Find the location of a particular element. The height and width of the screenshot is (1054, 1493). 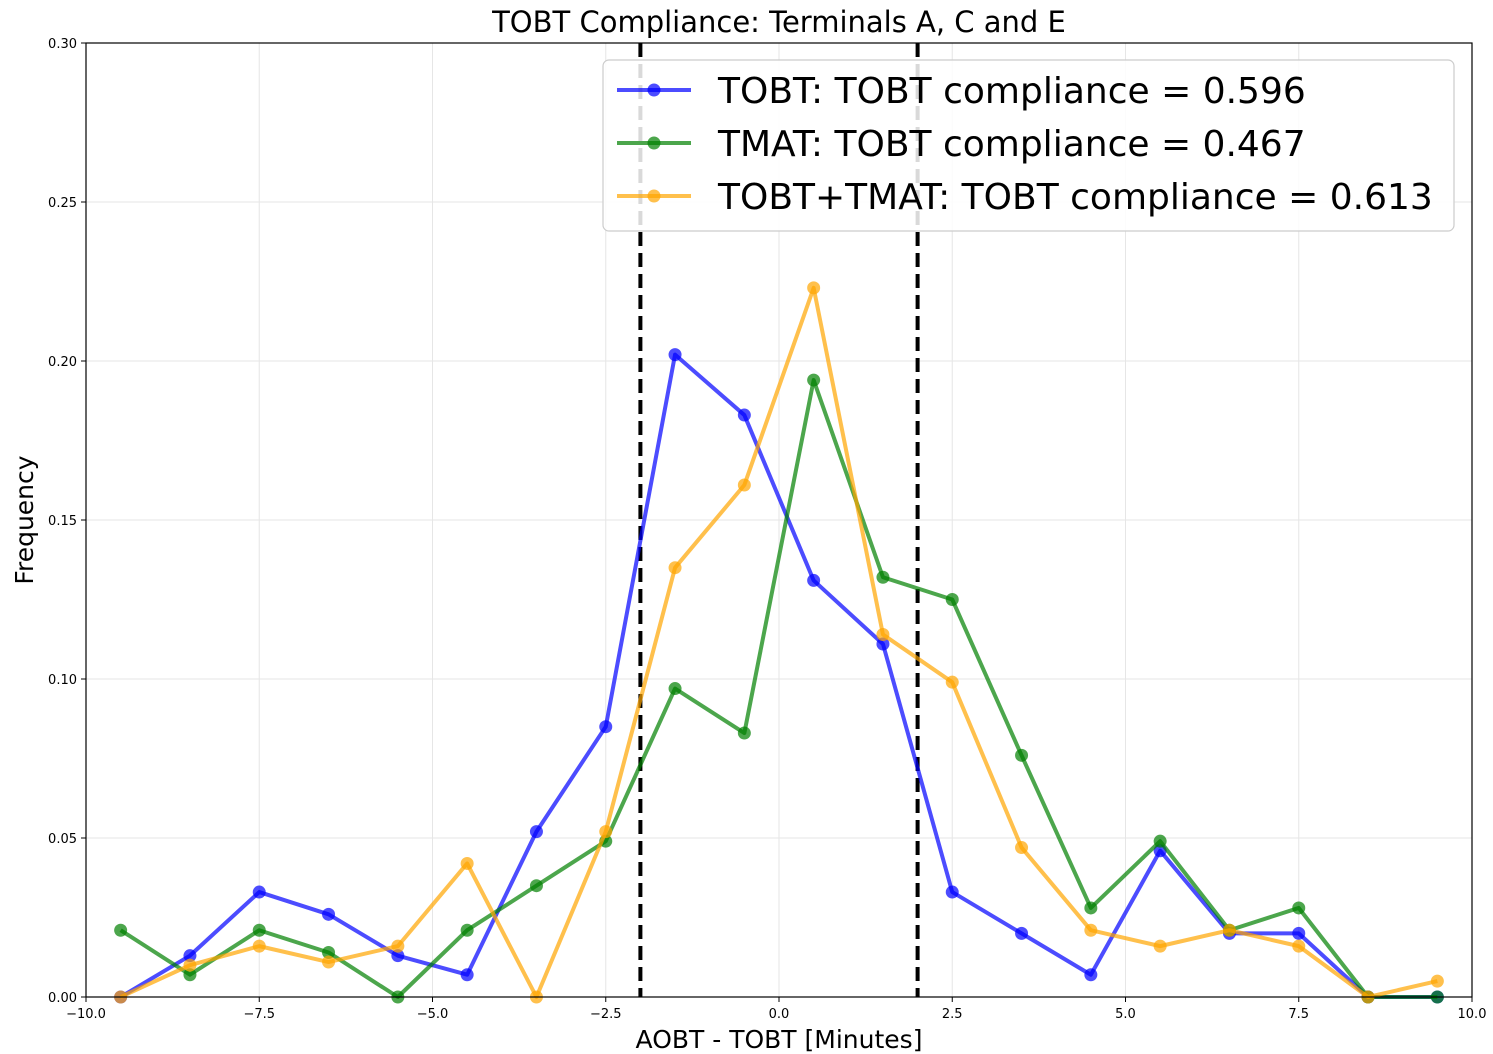

legend: TOBT: TOBT compliance = 0.596 TMAT is located at coordinates (1028, 145).